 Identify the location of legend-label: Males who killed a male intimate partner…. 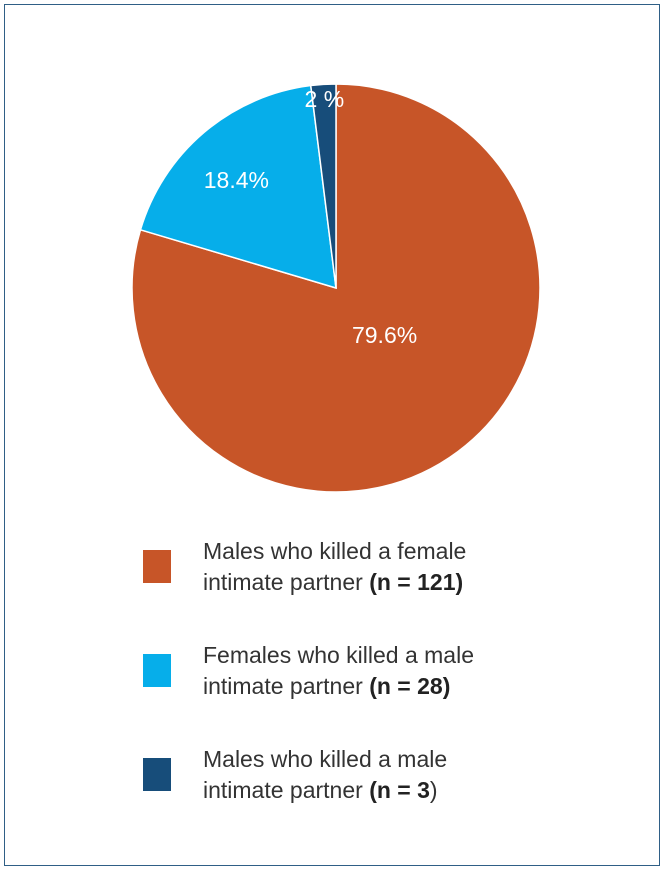
(325, 774).